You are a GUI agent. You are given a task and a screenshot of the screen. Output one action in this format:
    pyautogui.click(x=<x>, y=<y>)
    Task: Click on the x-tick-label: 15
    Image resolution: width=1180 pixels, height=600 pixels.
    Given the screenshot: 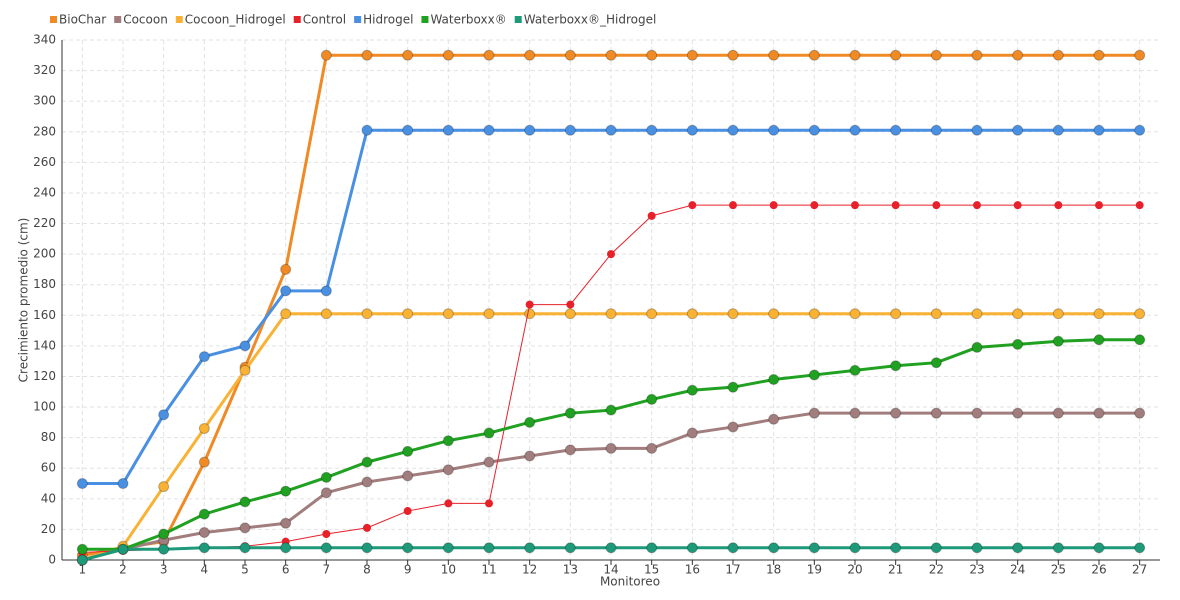 What is the action you would take?
    pyautogui.click(x=651, y=570)
    